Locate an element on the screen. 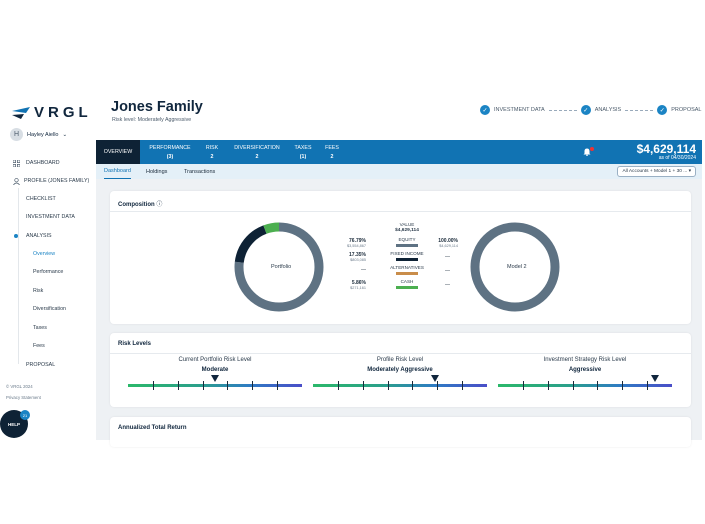  tab-overview: OVERVIEW is located at coordinates (118, 152).